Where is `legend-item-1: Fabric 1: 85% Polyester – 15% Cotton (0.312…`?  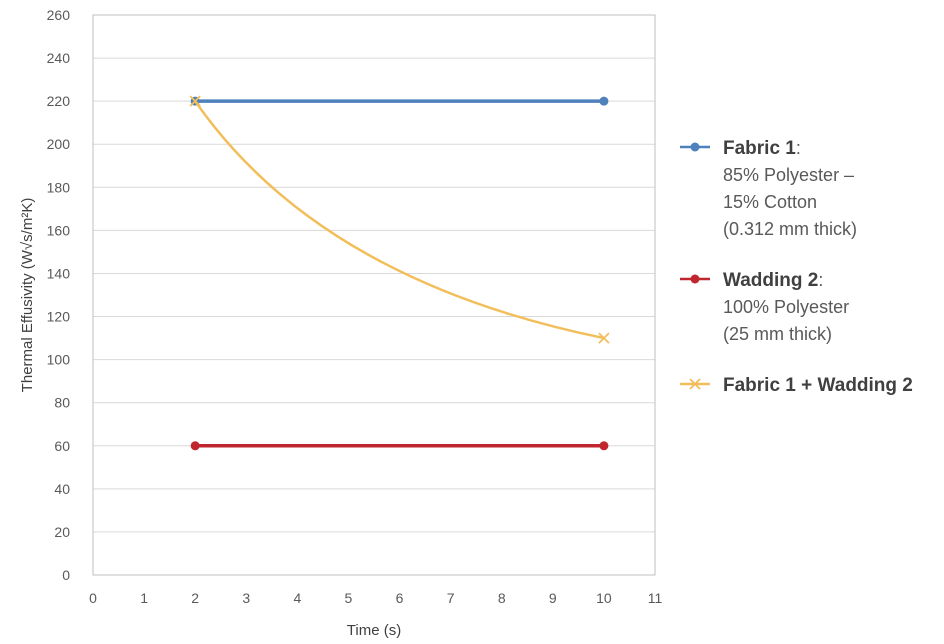 legend-item-1: Fabric 1: 85% Polyester – 15% Cotton (0.312… is located at coordinates (768, 188).